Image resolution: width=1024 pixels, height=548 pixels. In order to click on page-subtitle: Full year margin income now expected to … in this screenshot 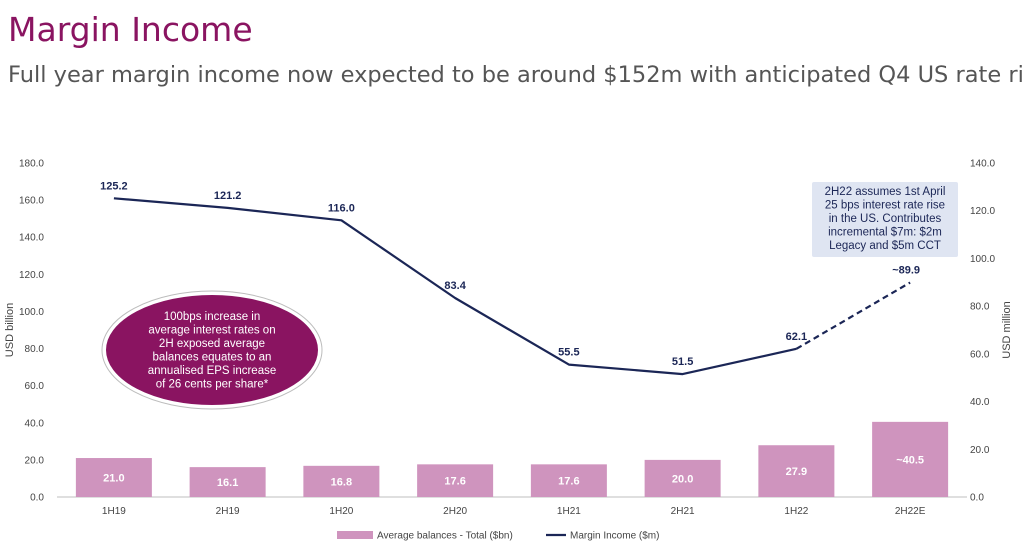, I will do `click(516, 75)`.